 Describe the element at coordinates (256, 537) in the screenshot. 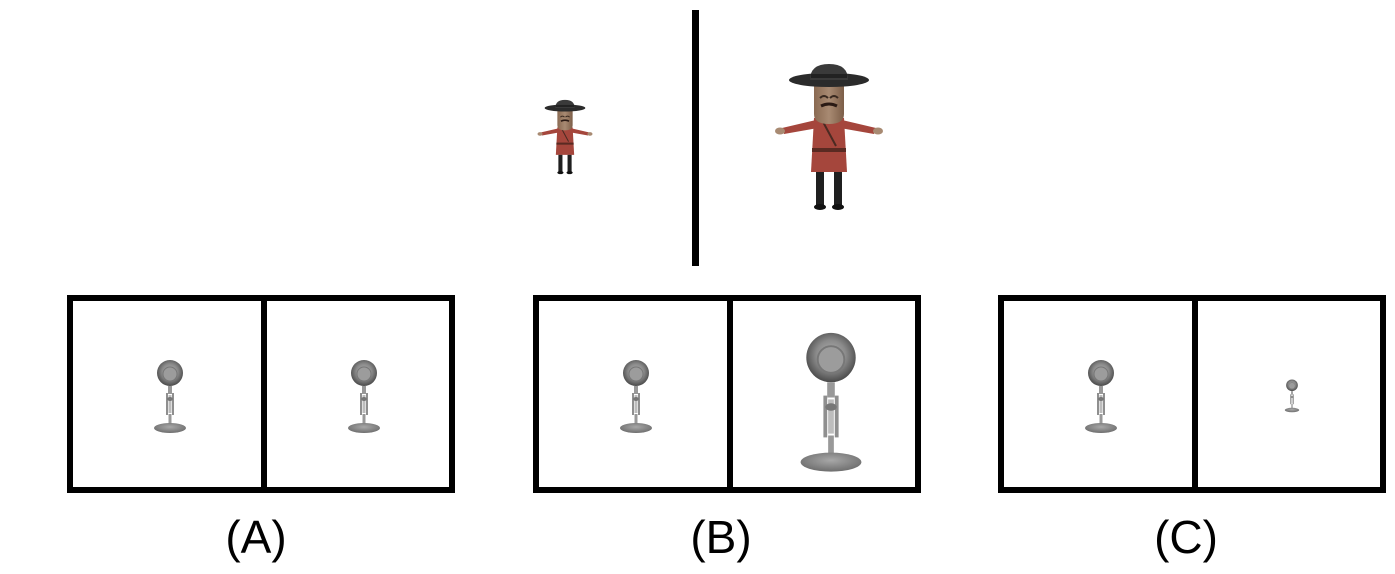

I see `option-a-label: (A)` at that location.